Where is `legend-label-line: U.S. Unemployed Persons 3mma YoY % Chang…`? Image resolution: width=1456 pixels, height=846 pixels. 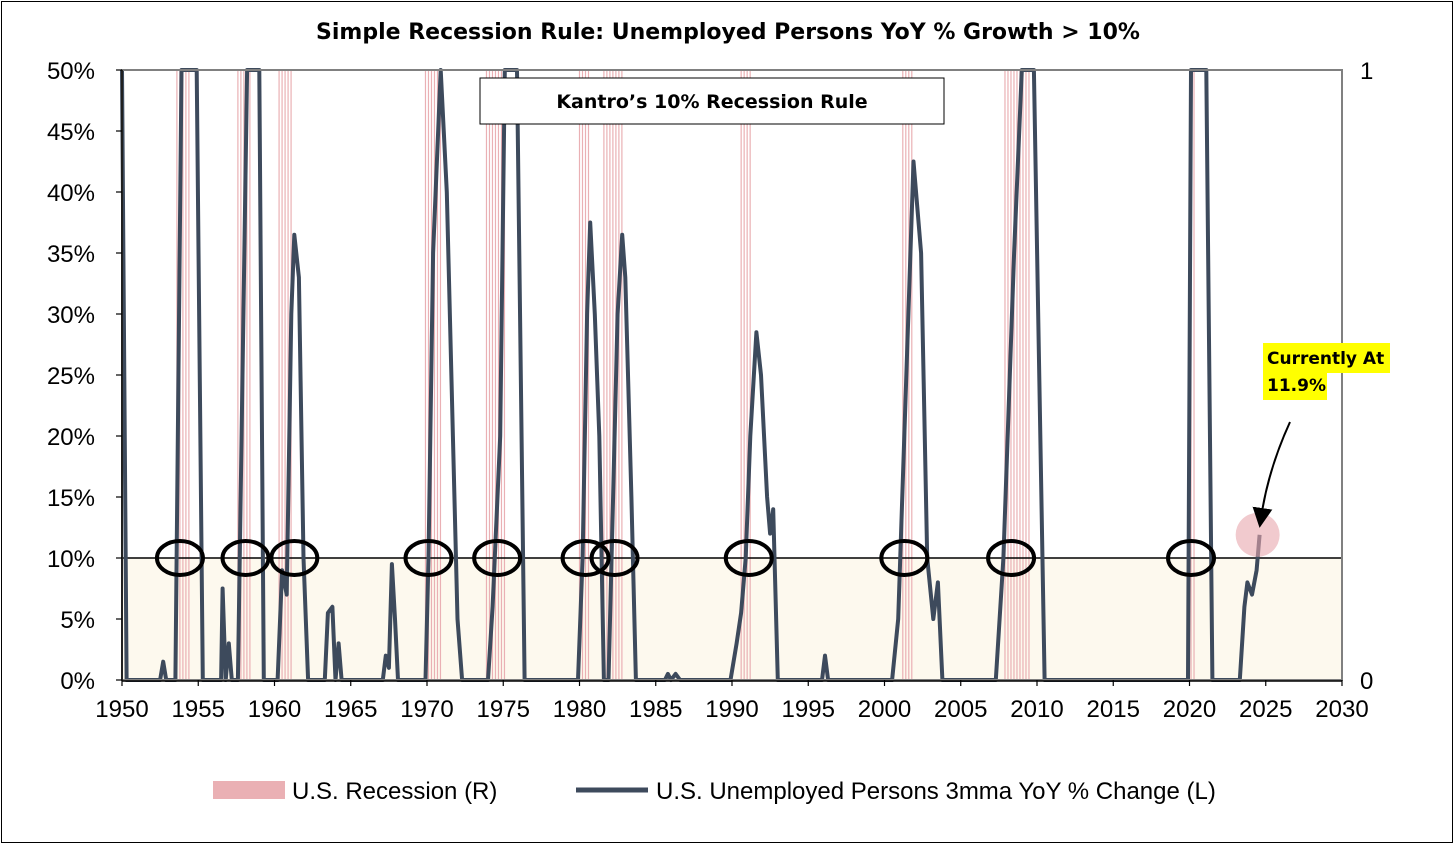
legend-label-line: U.S. Unemployed Persons 3mma YoY % Chang… is located at coordinates (936, 791).